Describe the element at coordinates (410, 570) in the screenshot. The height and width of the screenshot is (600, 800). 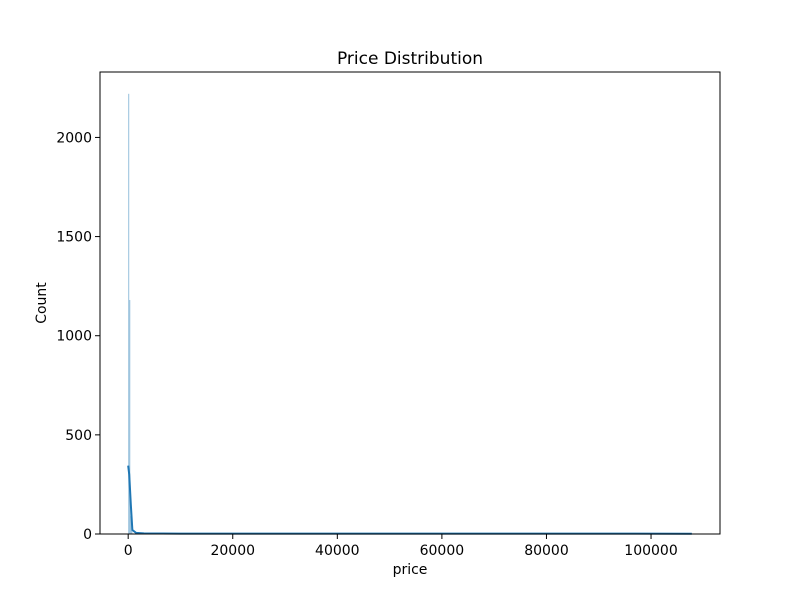
I see `x-axis-label: price` at that location.